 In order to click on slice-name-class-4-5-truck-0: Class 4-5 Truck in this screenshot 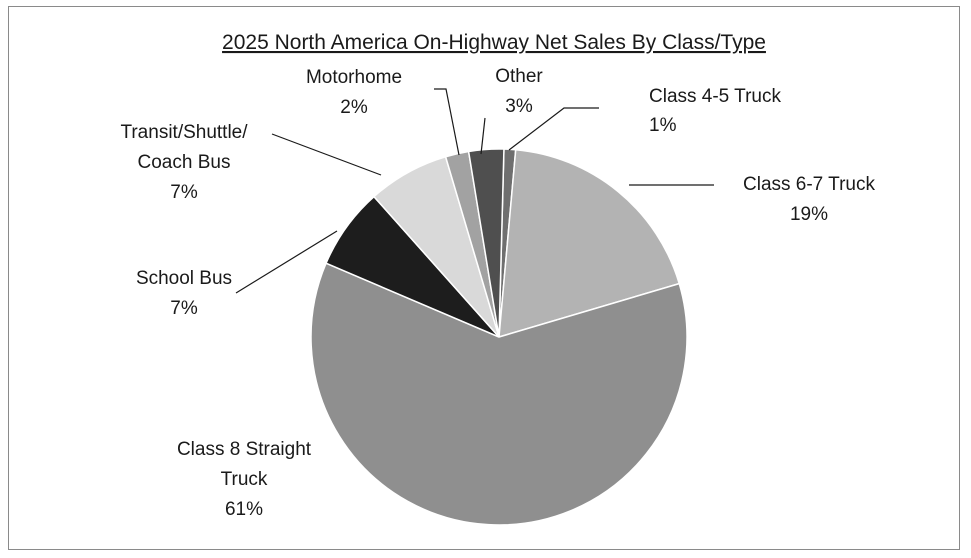, I will do `click(715, 96)`.